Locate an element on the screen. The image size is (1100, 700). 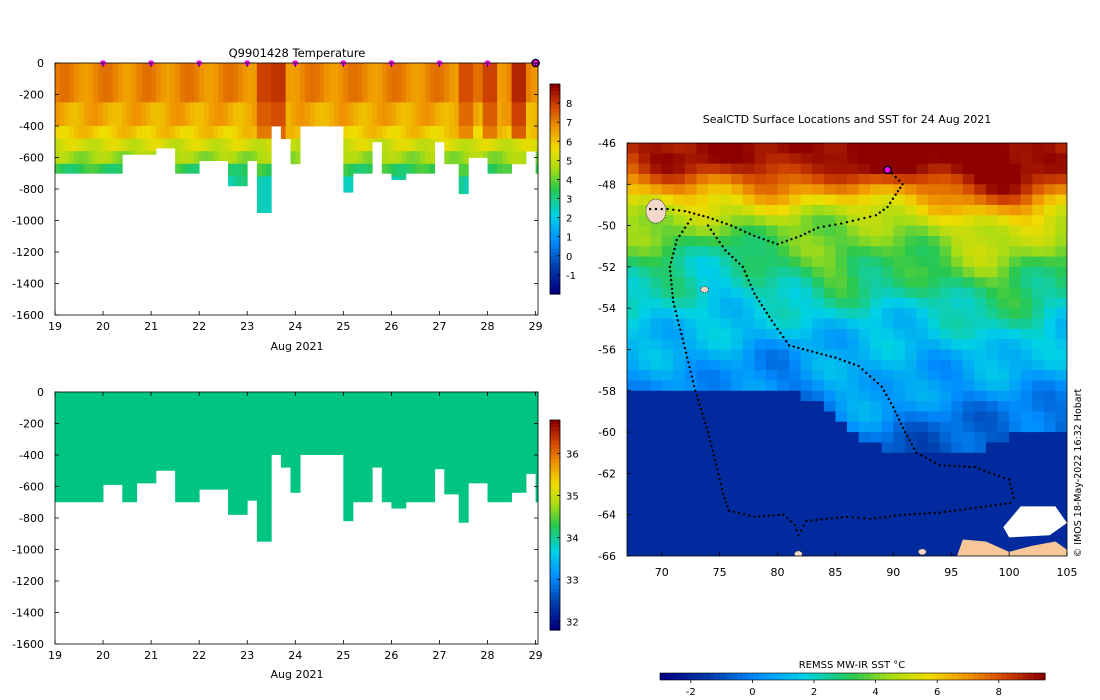
y-tick-label: -200 is located at coordinates (31, 424).